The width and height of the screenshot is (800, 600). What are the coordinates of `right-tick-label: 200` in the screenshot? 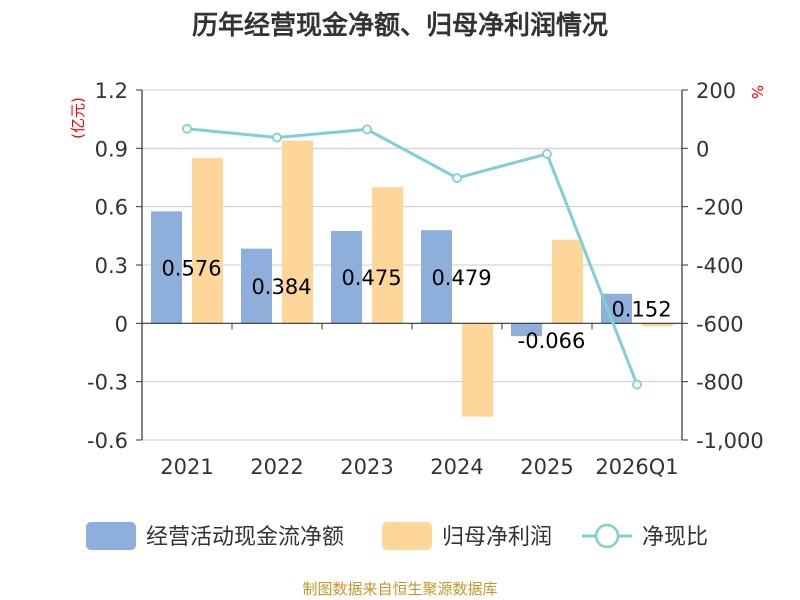 It's located at (716, 91).